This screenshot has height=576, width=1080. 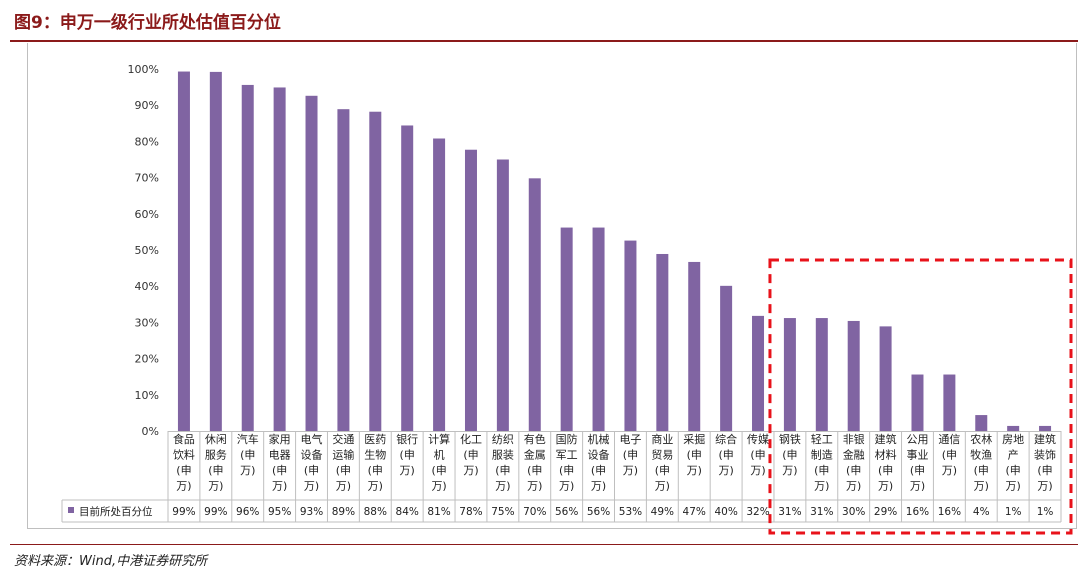 I want to click on x-category-label: 交通, so click(x=343, y=439).